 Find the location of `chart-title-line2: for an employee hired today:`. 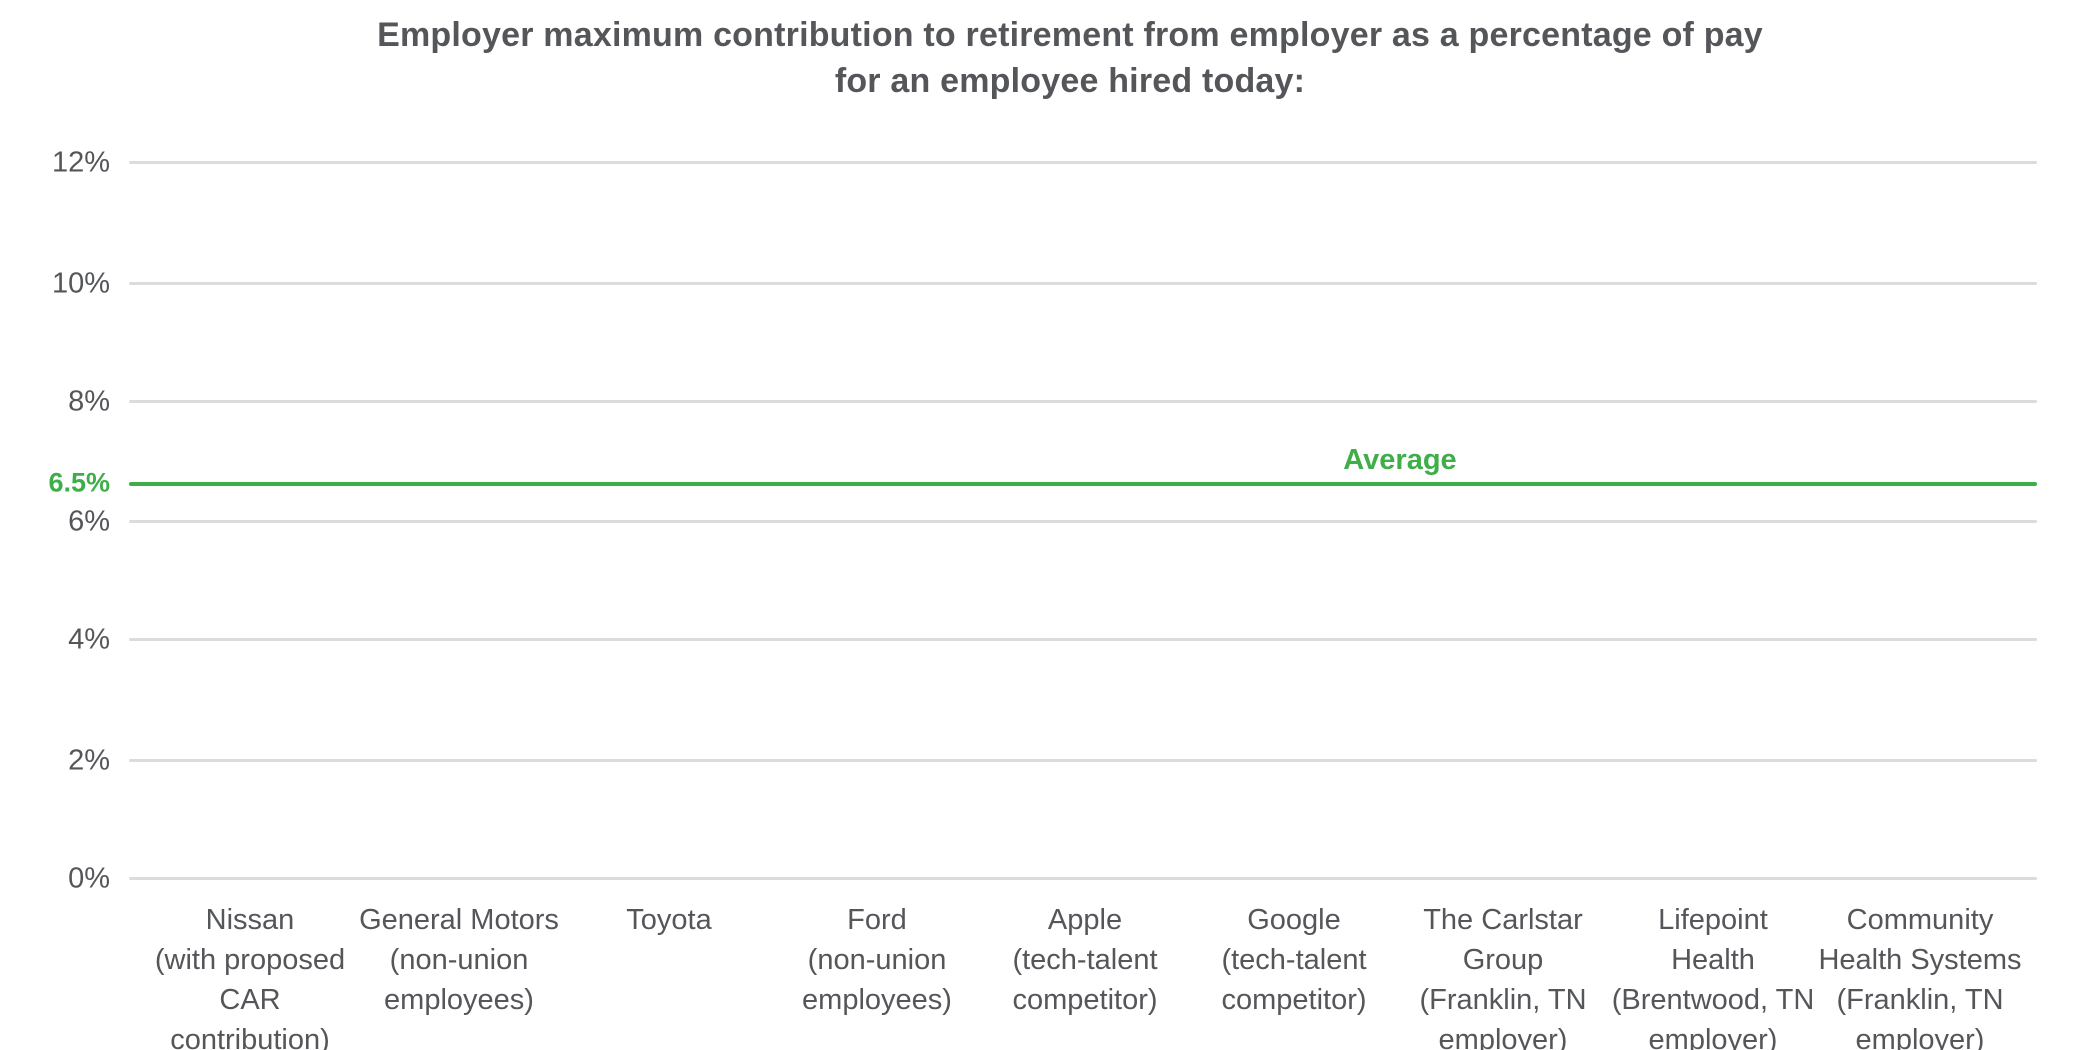

chart-title-line2: for an employee hired today: is located at coordinates (1070, 81).